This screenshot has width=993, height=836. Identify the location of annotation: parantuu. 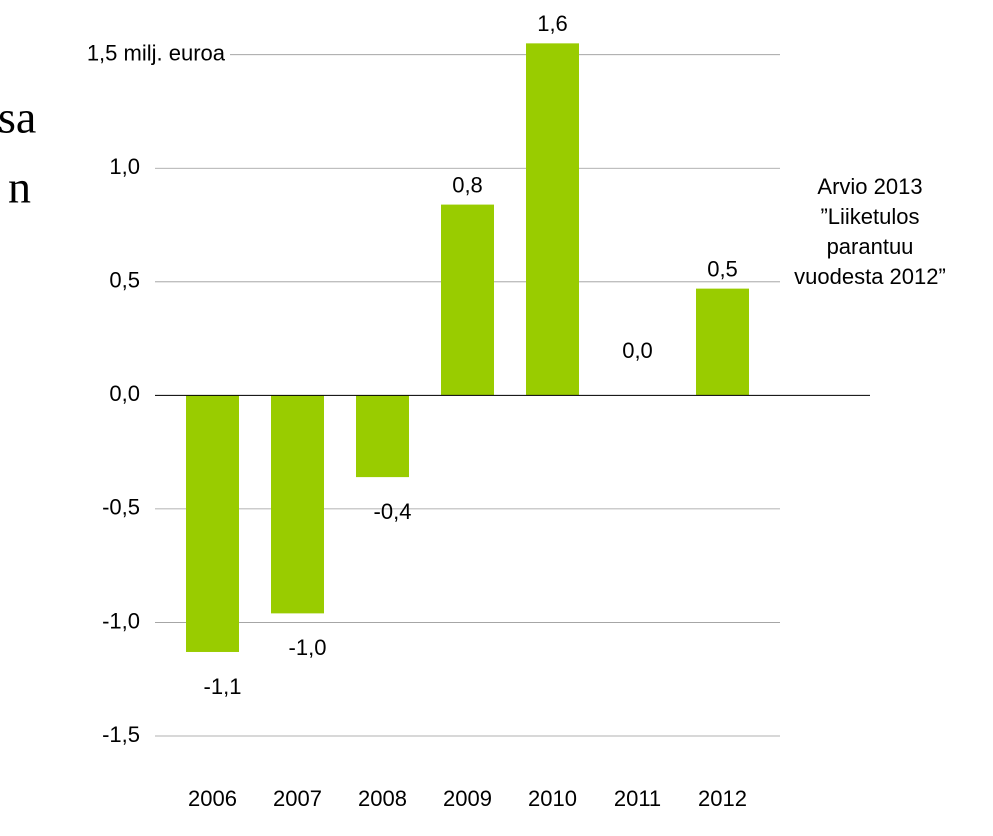
(870, 246).